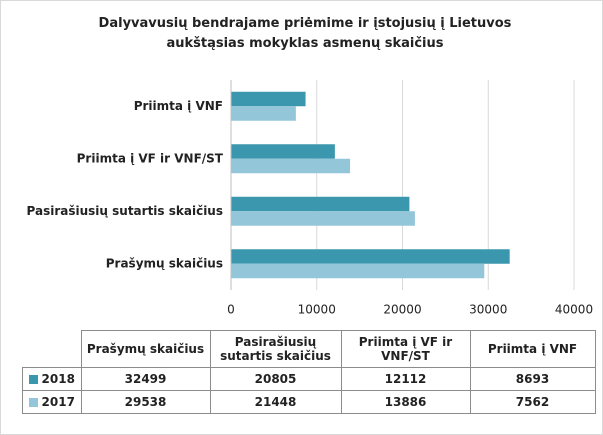  I want to click on x-tick-label: 40000, so click(574, 310).